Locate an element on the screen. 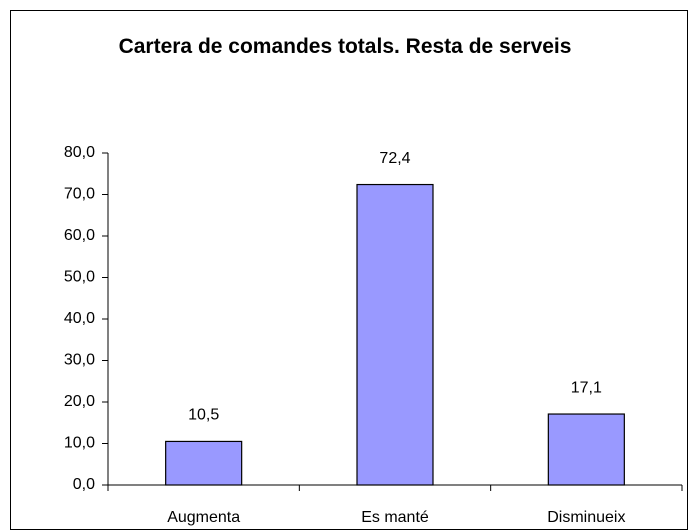 Image resolution: width=691 pixels, height=532 pixels. y-tick-label: 20,0 is located at coordinates (79, 401).